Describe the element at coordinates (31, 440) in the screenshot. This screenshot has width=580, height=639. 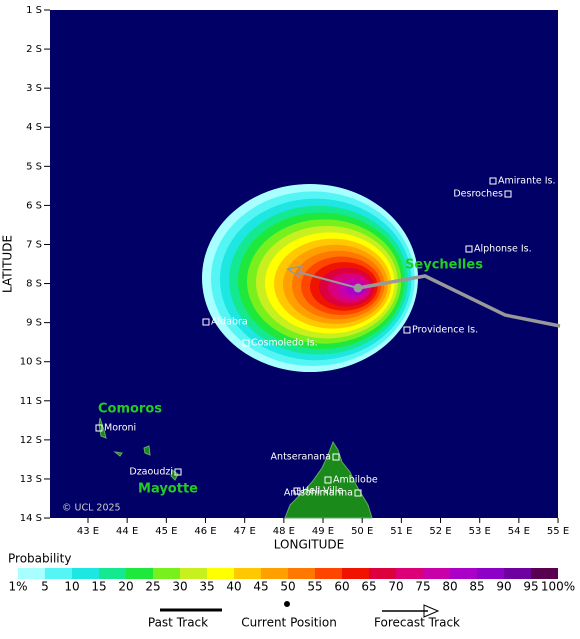
I see `lat-tick-label: 12 S` at that location.